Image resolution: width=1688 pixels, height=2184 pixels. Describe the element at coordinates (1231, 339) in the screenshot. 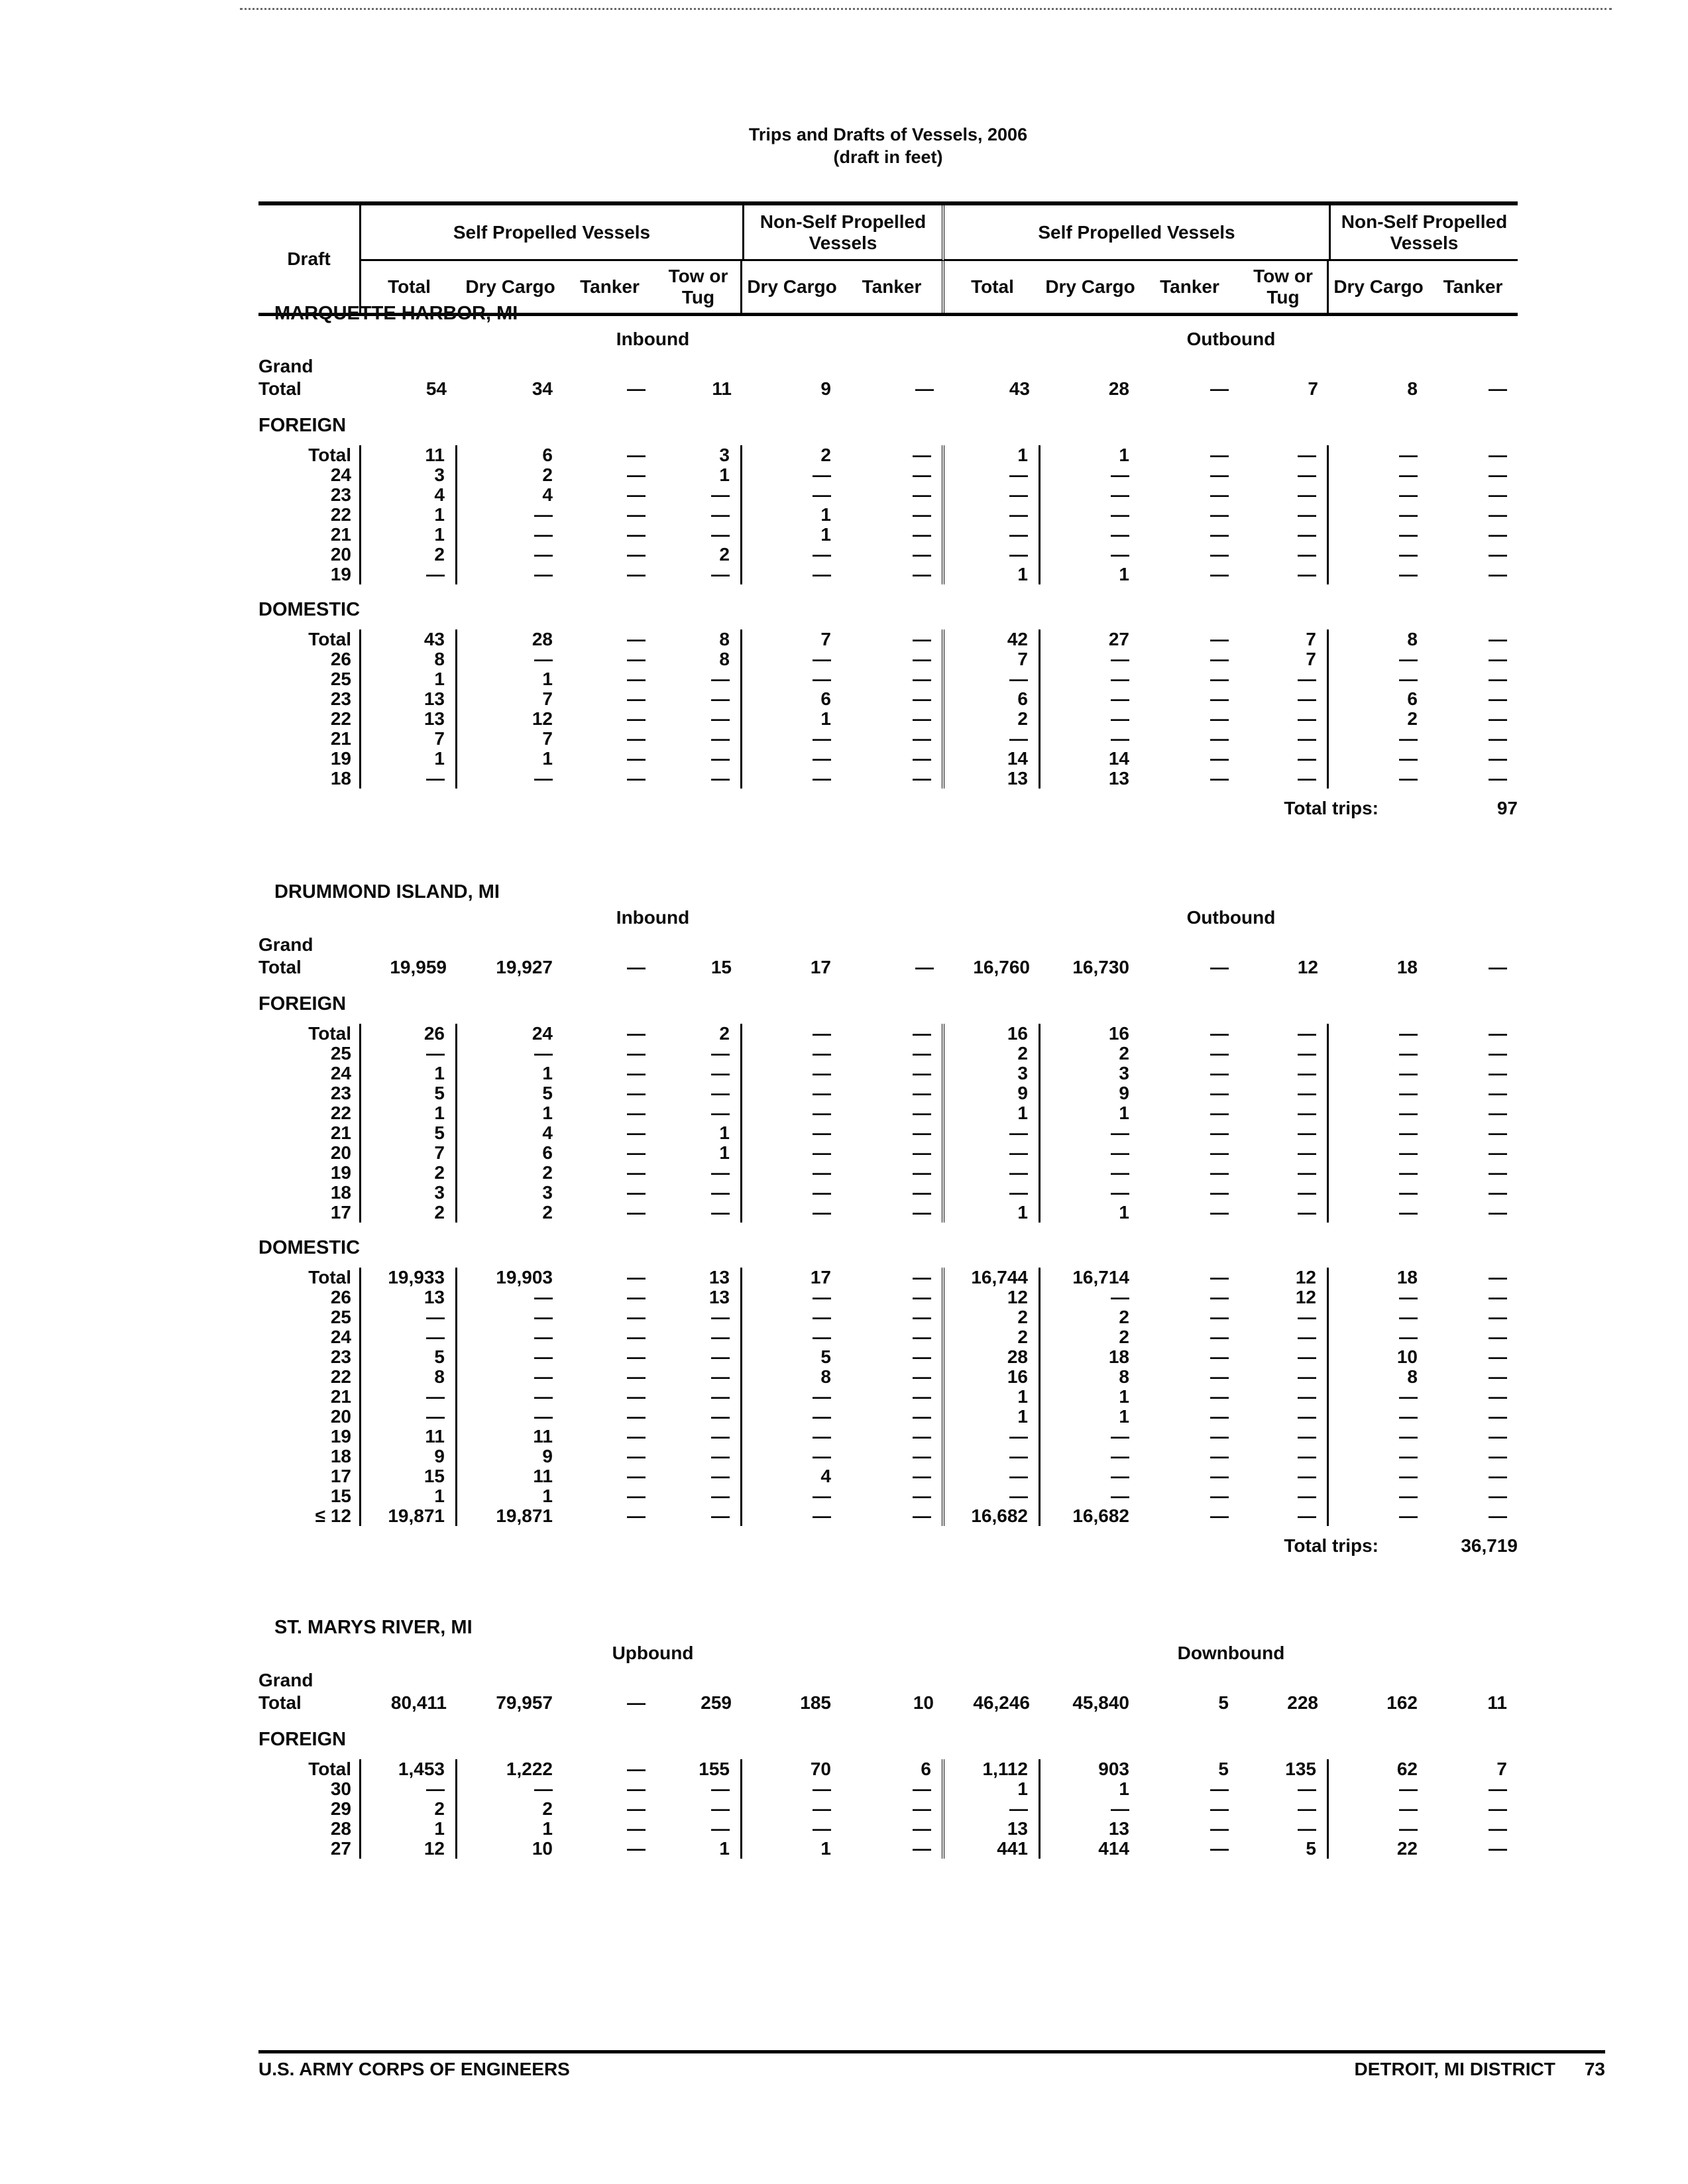

I see `direction-label-right: Outbound` at that location.